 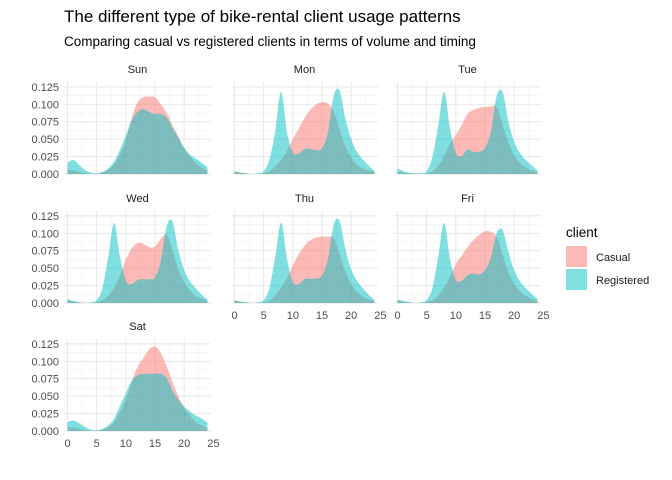 I want to click on facet-panel-mon: Mon, so click(x=304, y=119).